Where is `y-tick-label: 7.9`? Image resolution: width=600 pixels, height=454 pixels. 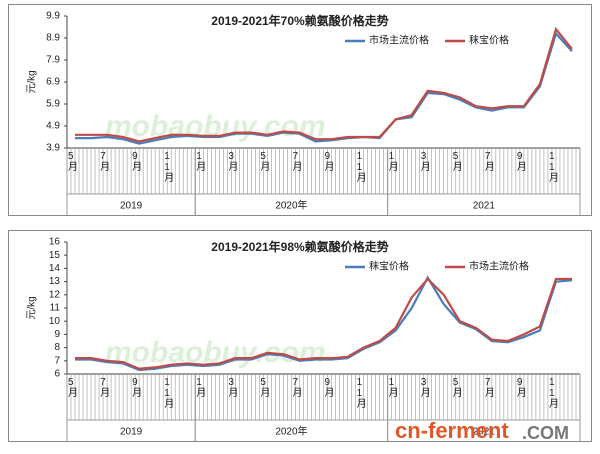 y-tick-label: 7.9 is located at coordinates (53, 60).